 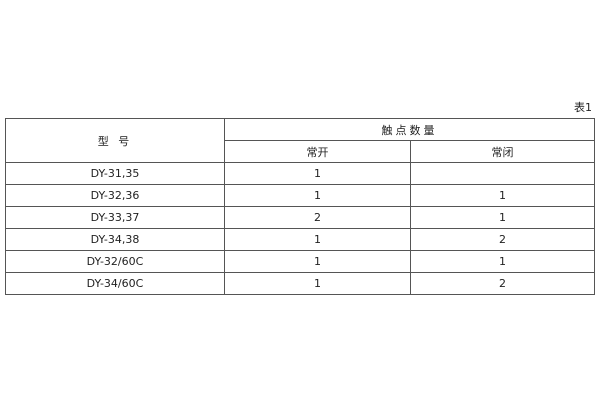 I want to click on model-cell: DY-32/60C, so click(x=115, y=261).